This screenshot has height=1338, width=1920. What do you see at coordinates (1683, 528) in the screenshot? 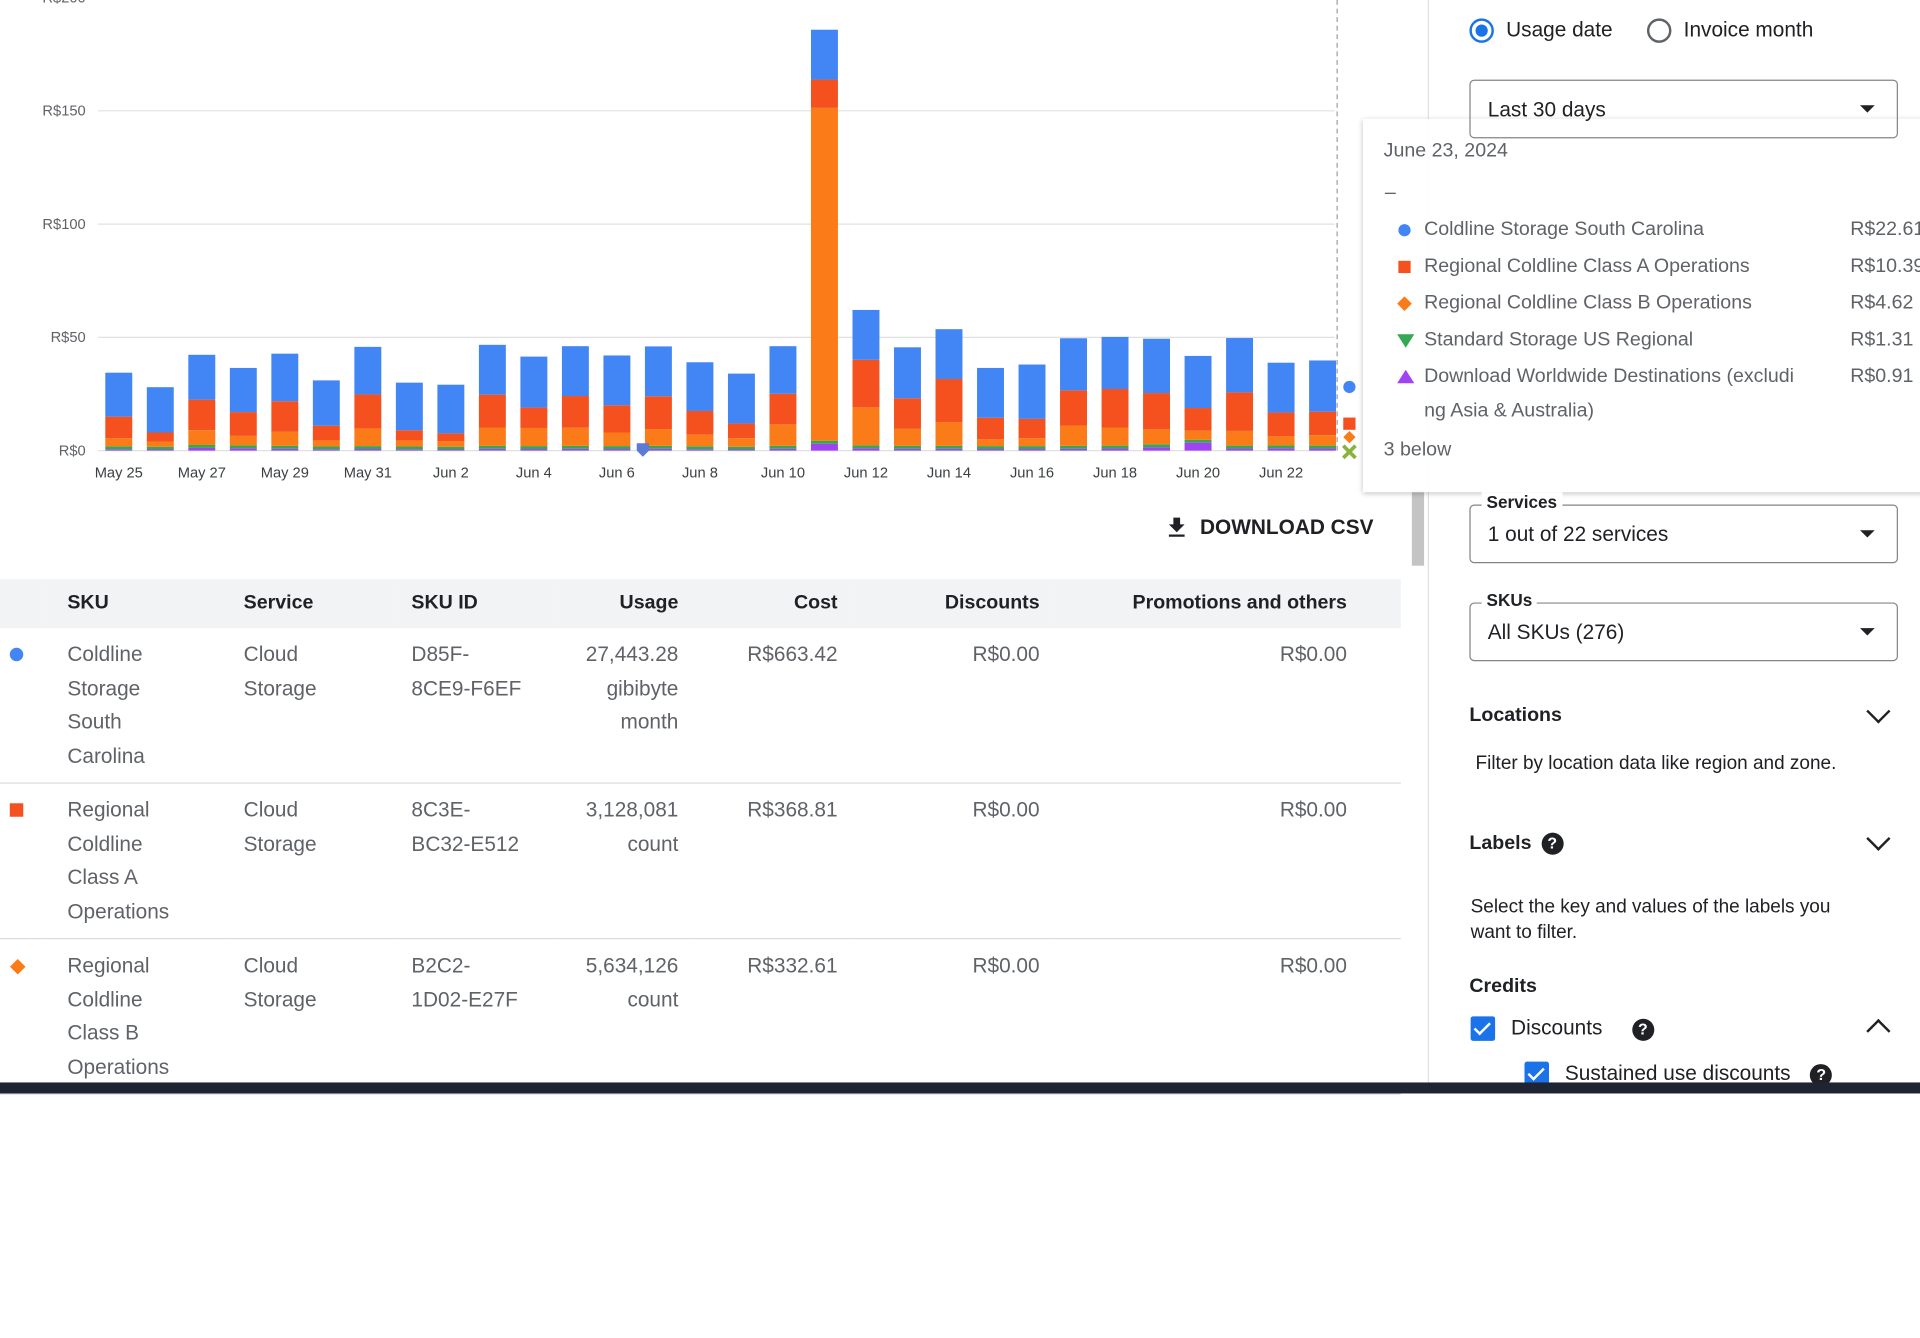
I see `services-select: Services 1 out of 22 services` at bounding box center [1683, 528].